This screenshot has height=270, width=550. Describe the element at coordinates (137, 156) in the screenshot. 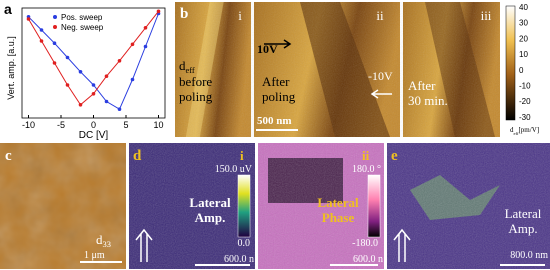

I see `panel-label: d` at that location.